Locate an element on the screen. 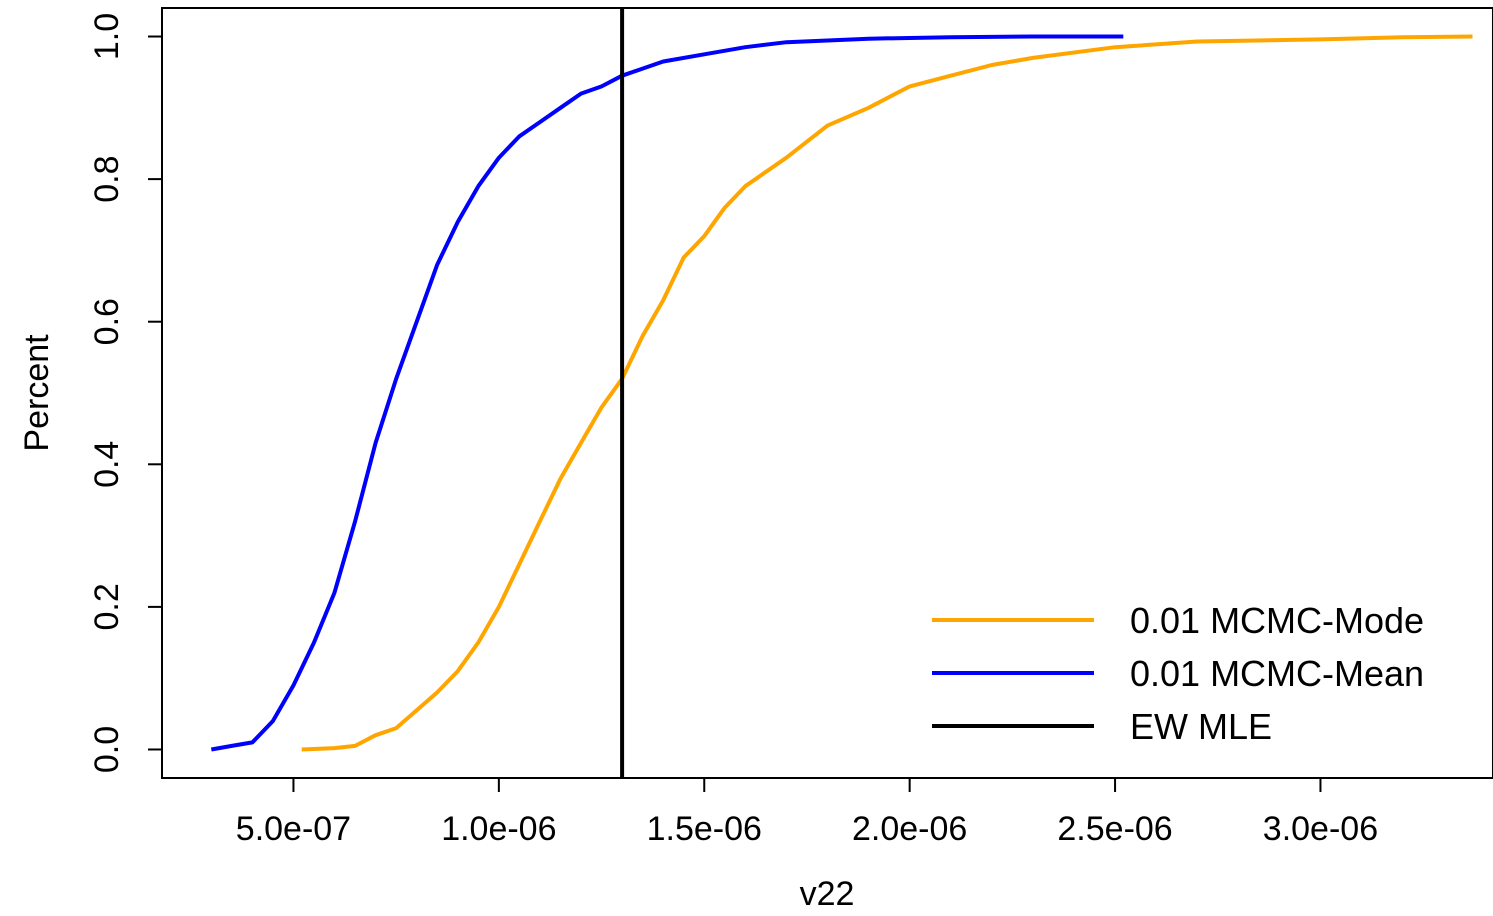  x-tick-label: 3.0e-06 is located at coordinates (1320, 829).